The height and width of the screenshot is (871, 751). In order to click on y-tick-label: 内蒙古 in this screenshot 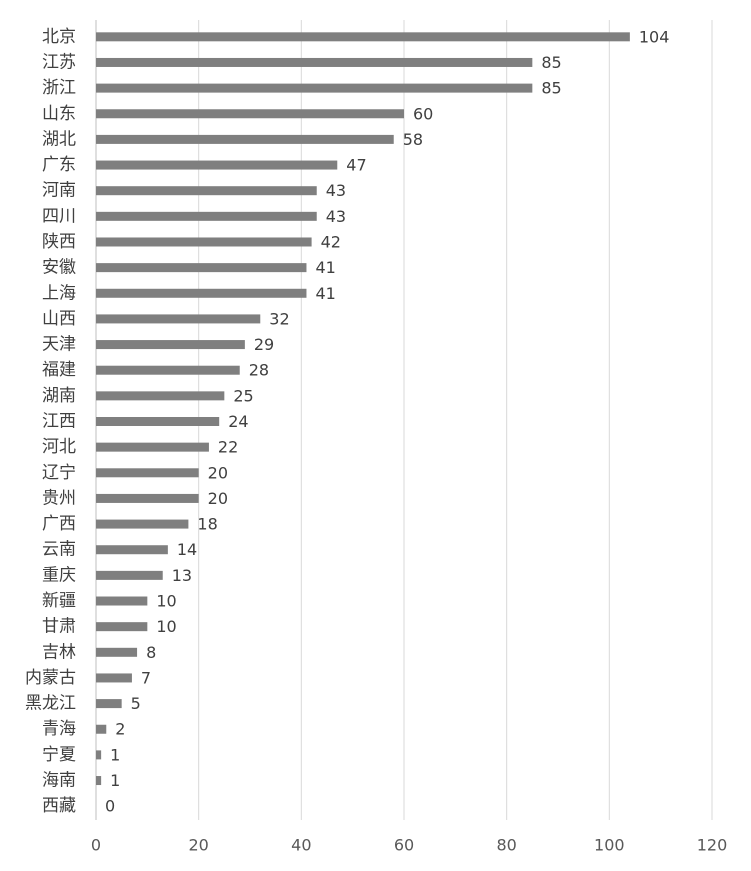, I will do `click(50, 678)`.